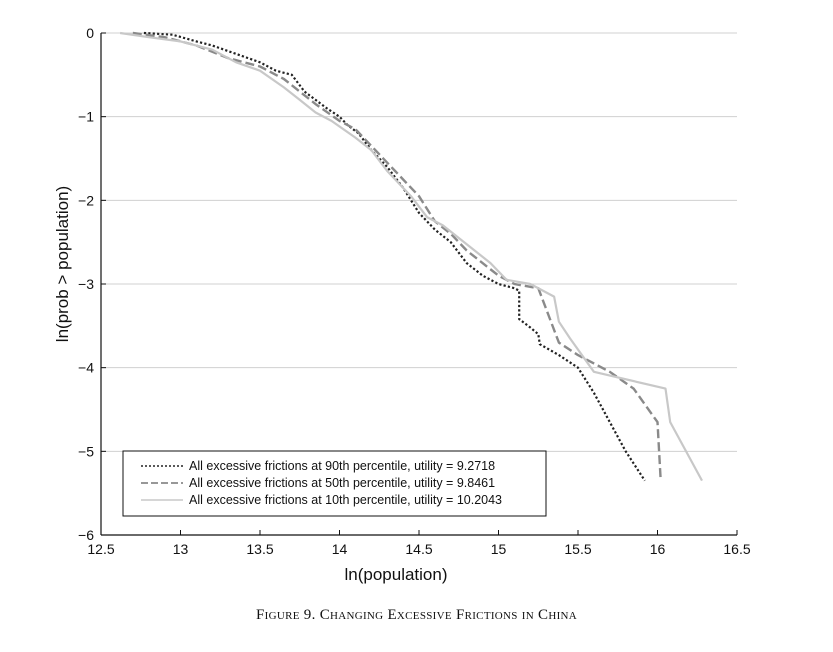 The image size is (833, 652). I want to click on y-tick-label: −3, so click(86, 284).